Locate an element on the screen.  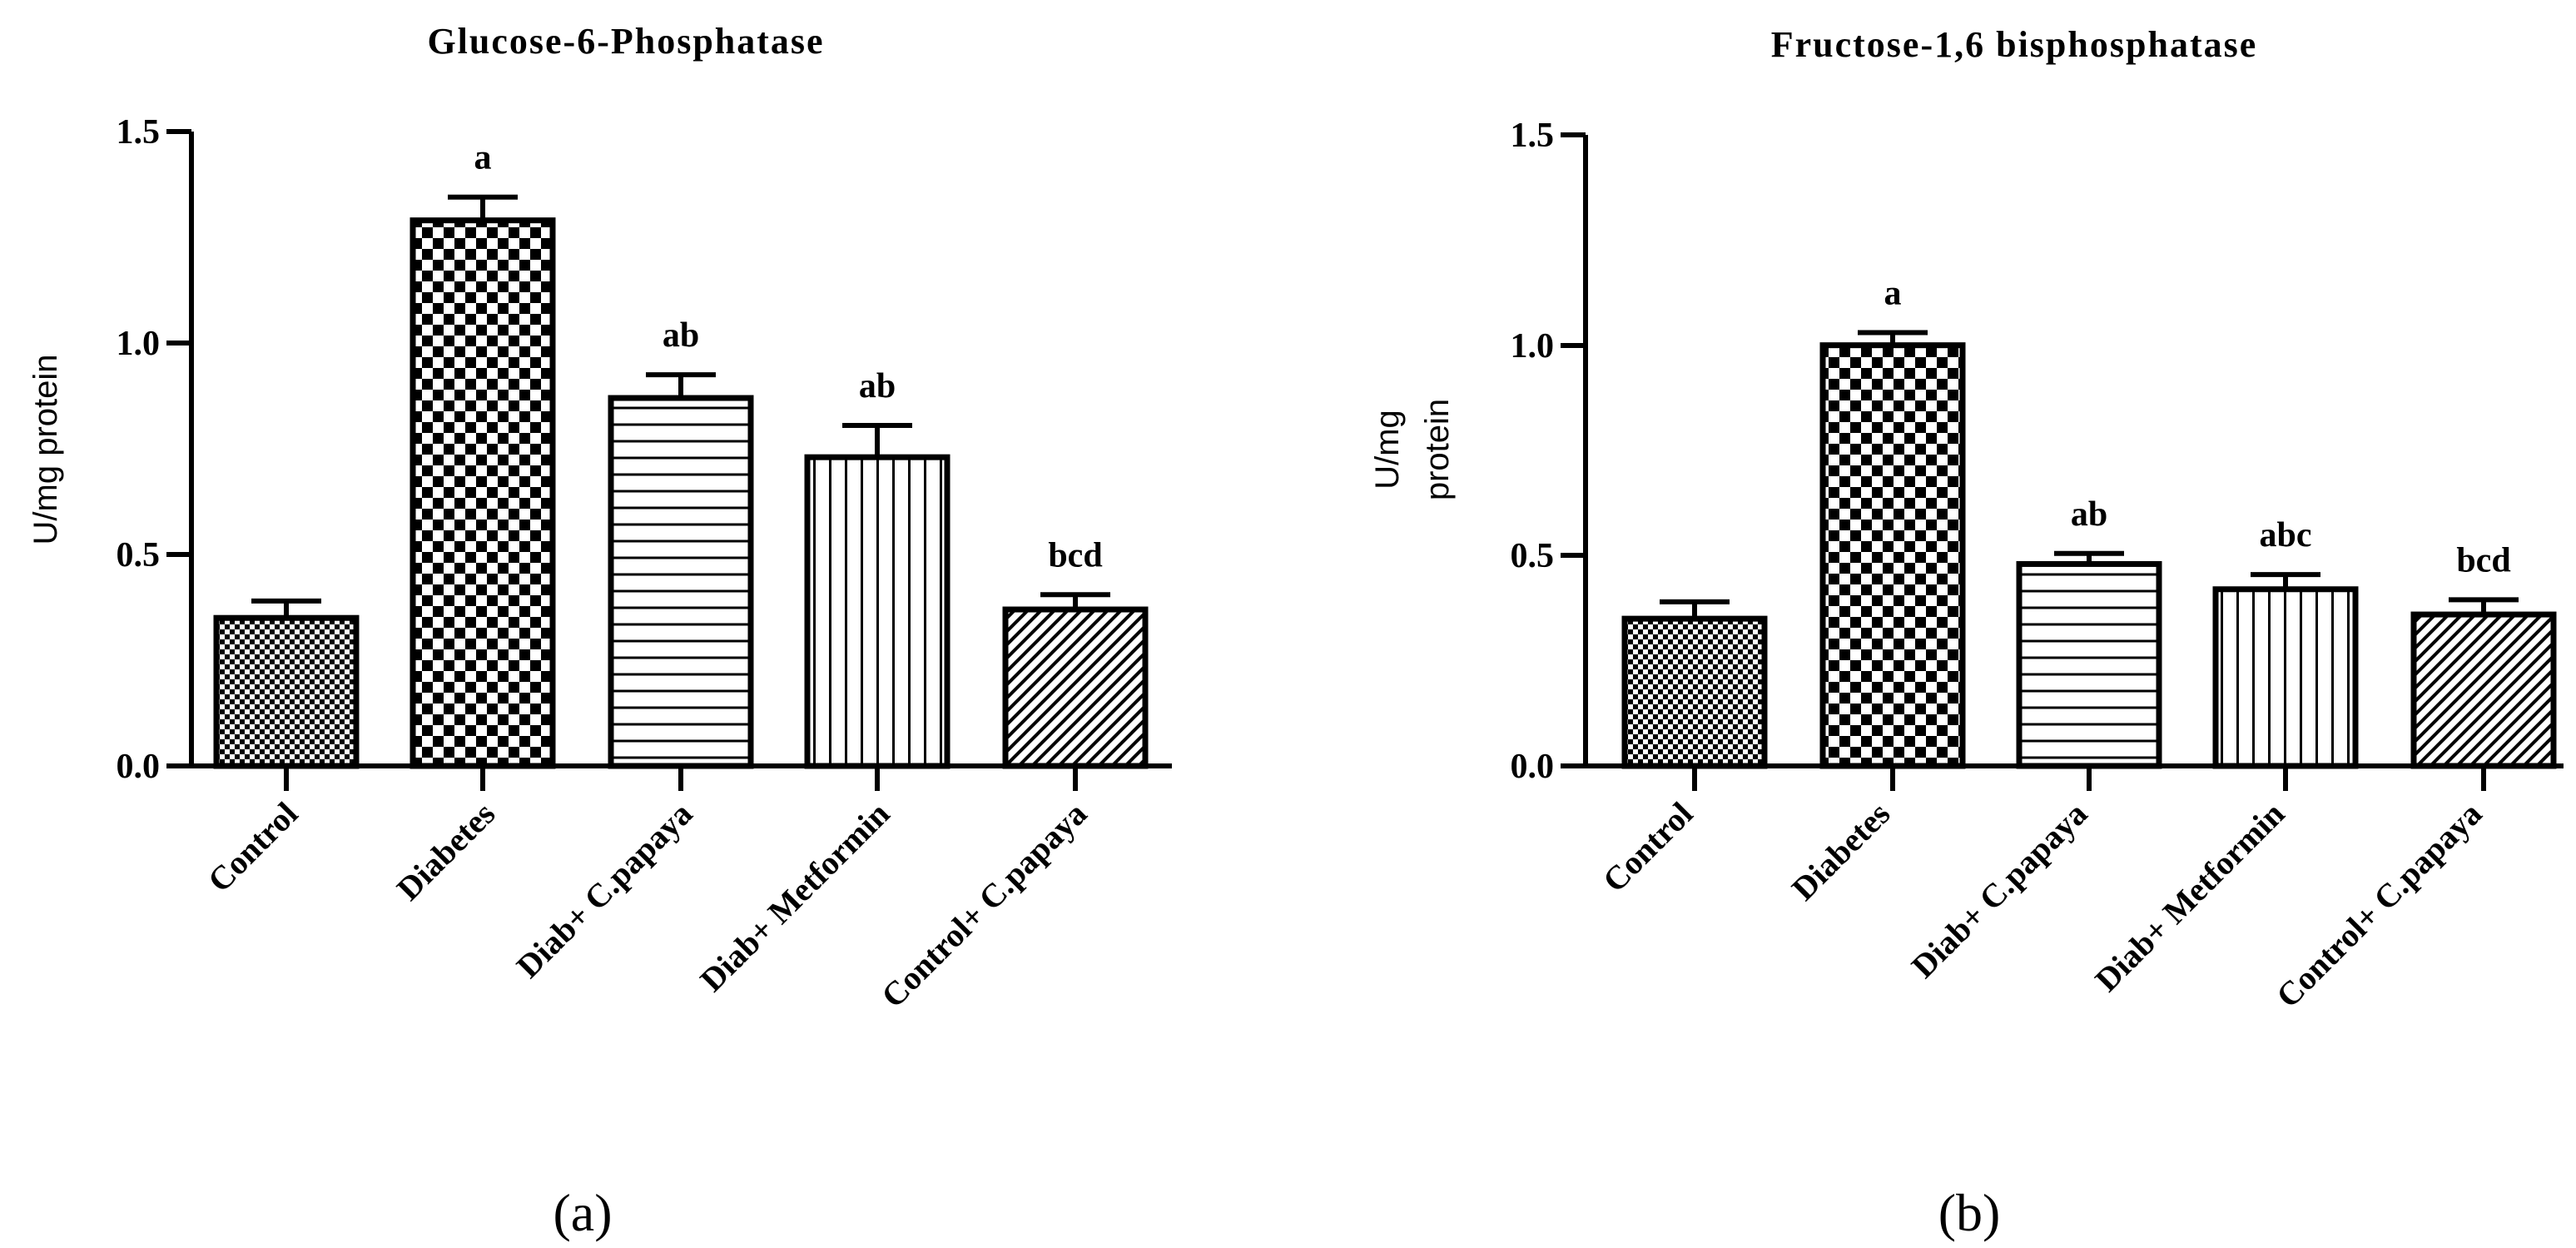
panel-label: (a) is located at coordinates (582, 1212).